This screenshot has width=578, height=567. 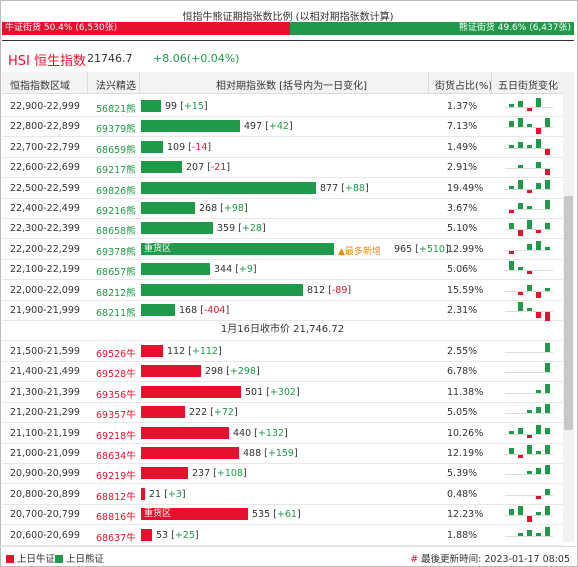 I want to click on range-cell: 20,700-20,799, so click(x=45, y=515).